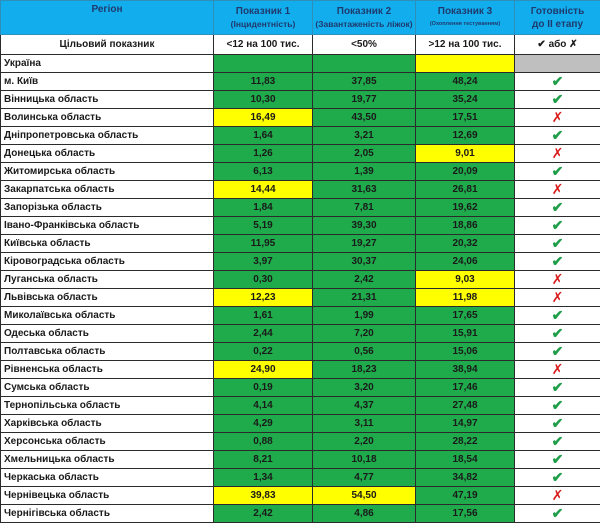 The height and width of the screenshot is (523, 600). Describe the element at coordinates (263, 11) in the screenshot. I see `header-indicator-1-title: Показник 1` at that location.